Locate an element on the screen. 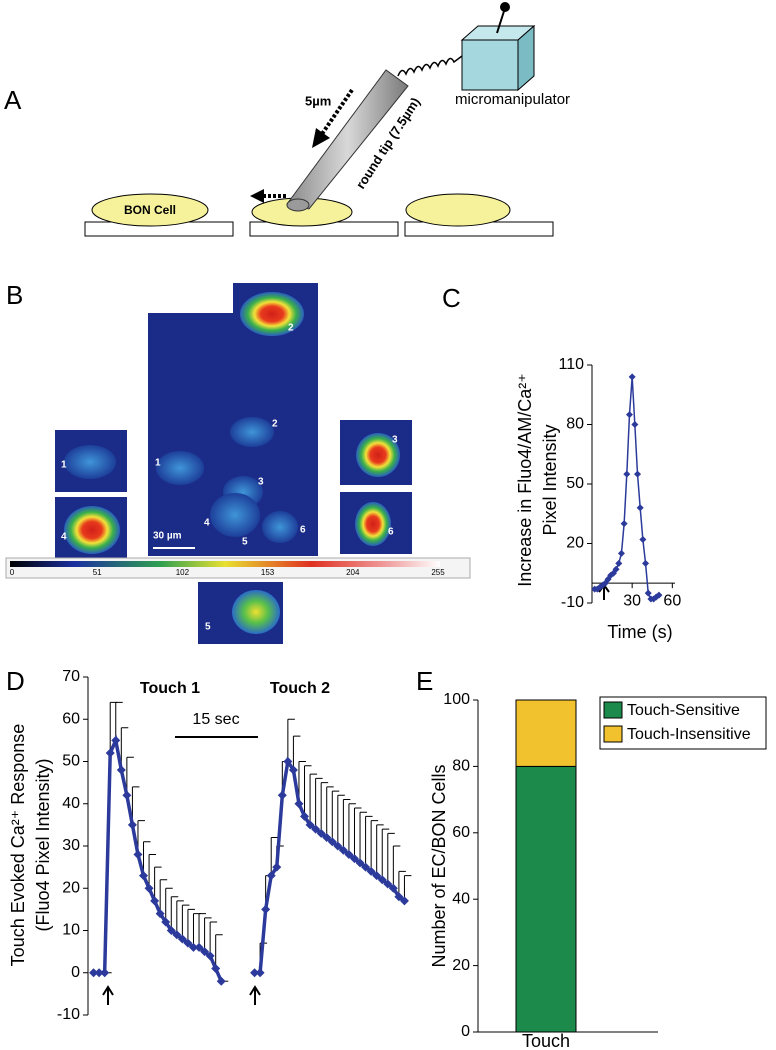  knob is located at coordinates (505, 7).